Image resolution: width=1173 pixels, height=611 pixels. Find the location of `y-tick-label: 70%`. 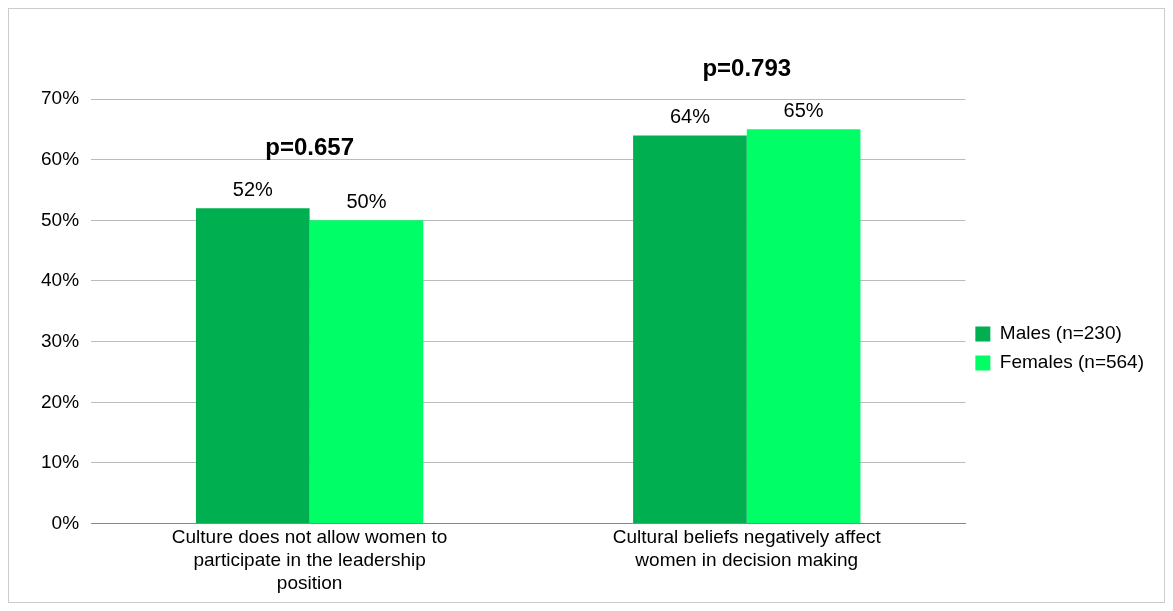

y-tick-label: 70% is located at coordinates (60, 98).